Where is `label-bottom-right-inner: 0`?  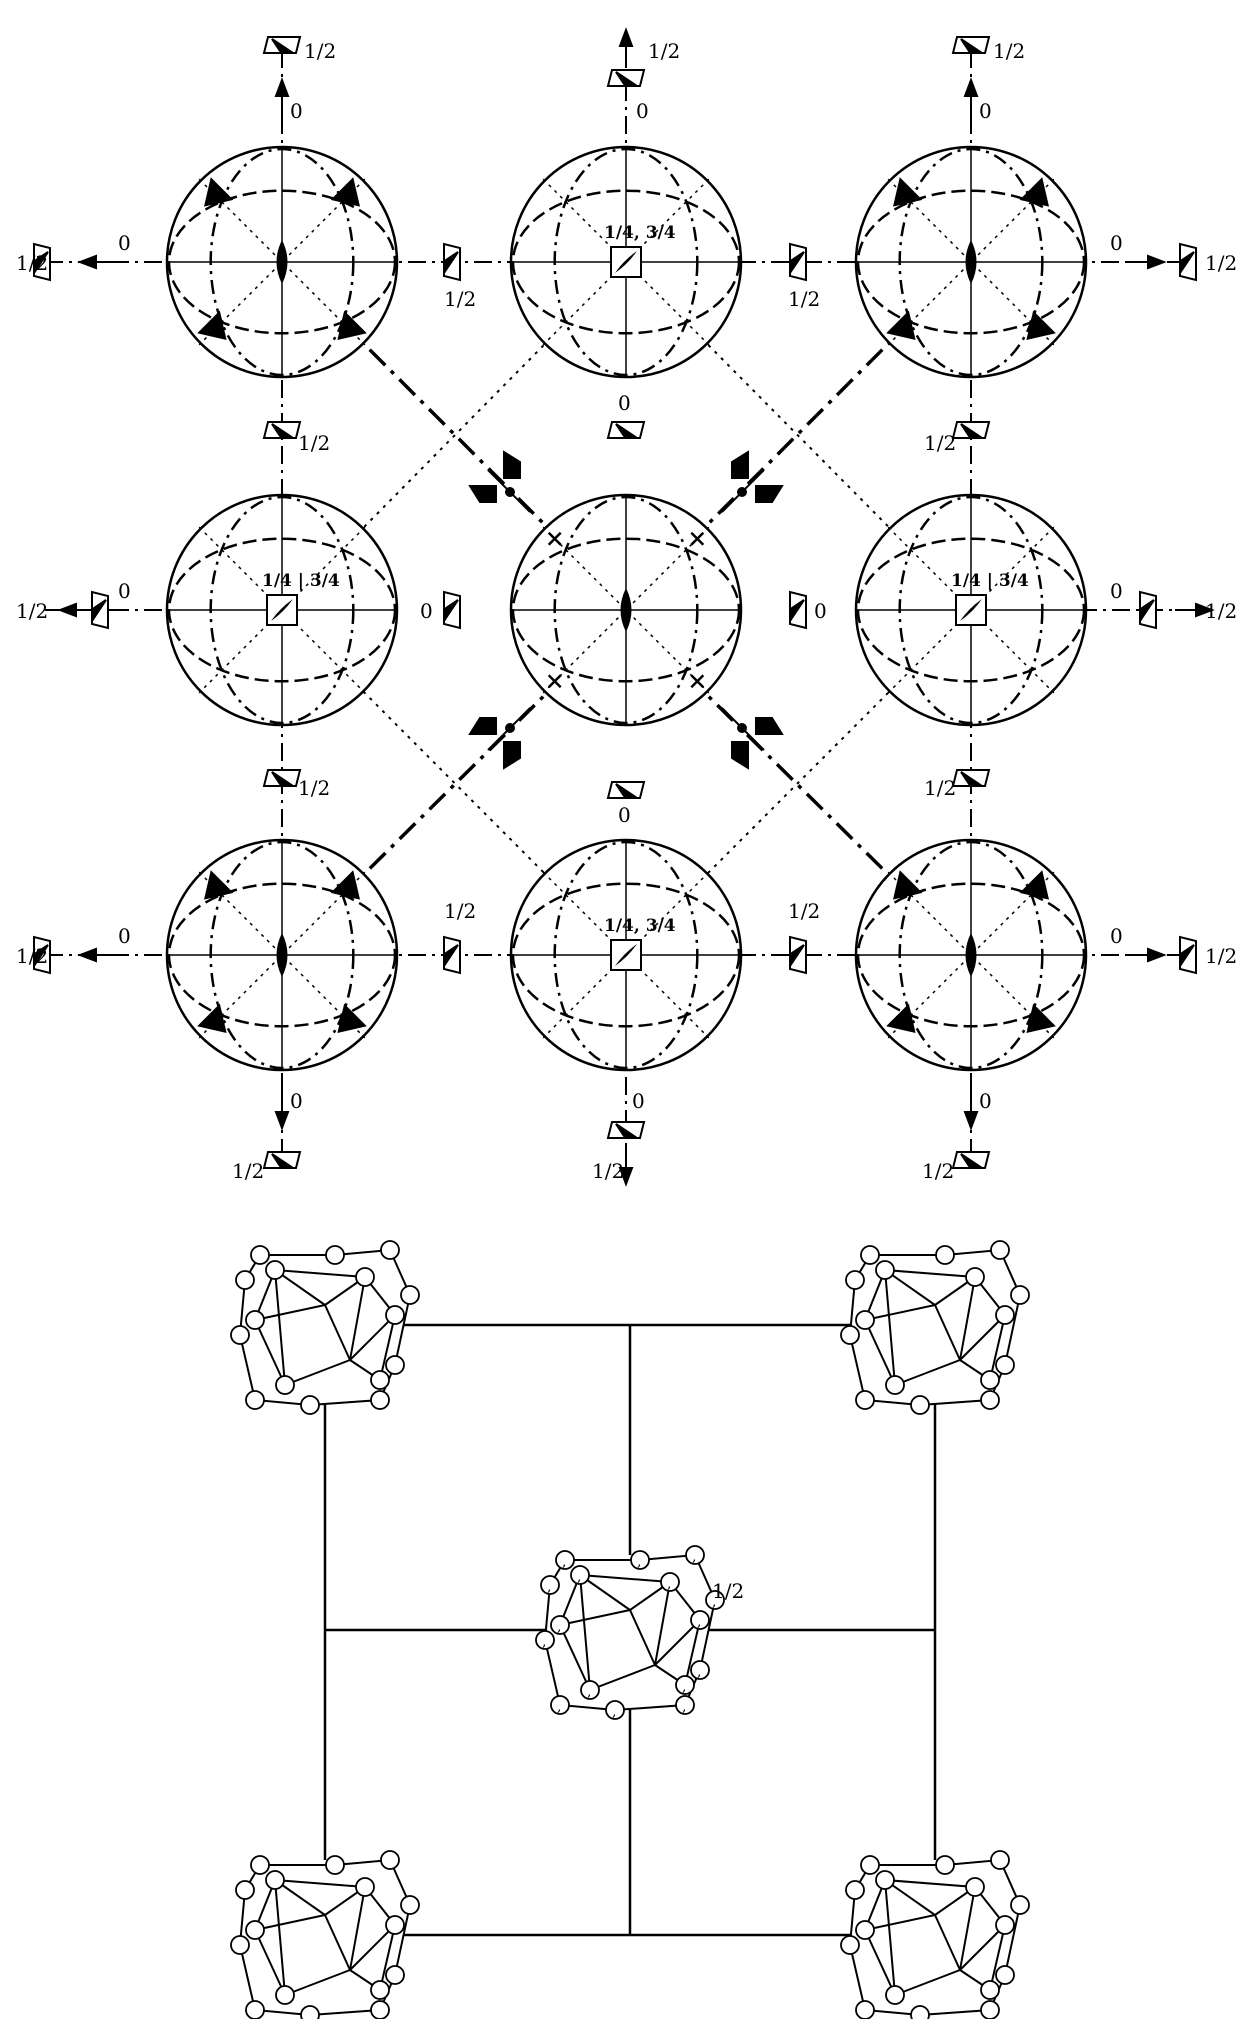
label-bottom-right-inner: 0 is located at coordinates (985, 1101).